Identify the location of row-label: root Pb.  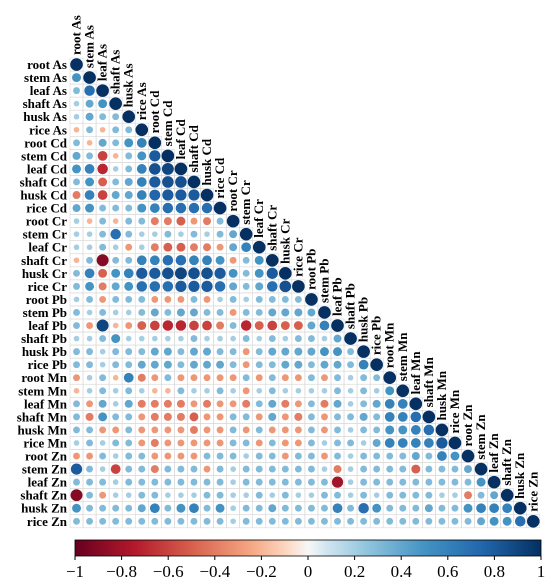
(46, 299).